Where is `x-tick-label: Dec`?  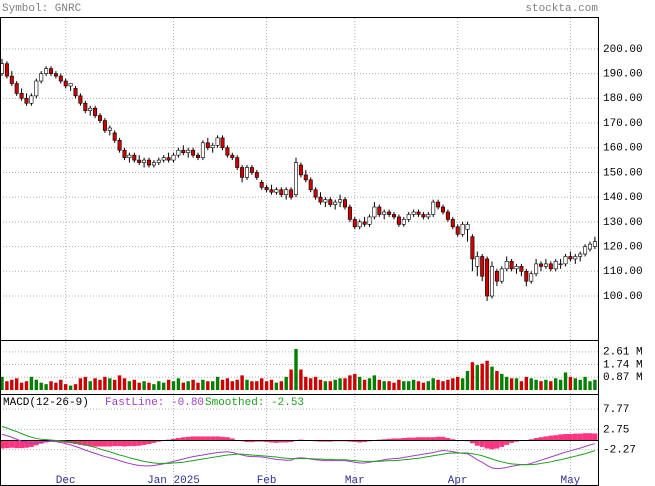 x-tick-label: Dec is located at coordinates (66, 480).